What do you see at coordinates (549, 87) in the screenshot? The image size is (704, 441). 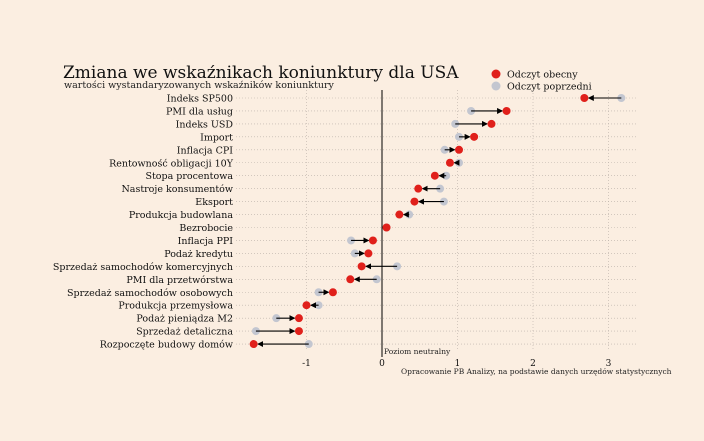 I see `legend-previous-label: Odczyt poprzedni` at bounding box center [549, 87].